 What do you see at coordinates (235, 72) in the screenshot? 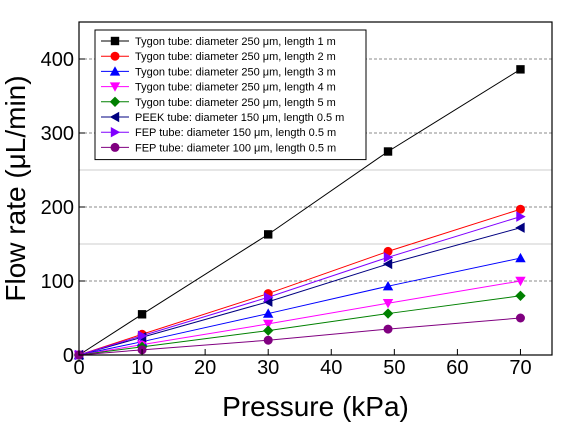
I see `legend-entry: Tygon tube: diameter 250 μm, length 3 m` at bounding box center [235, 72].